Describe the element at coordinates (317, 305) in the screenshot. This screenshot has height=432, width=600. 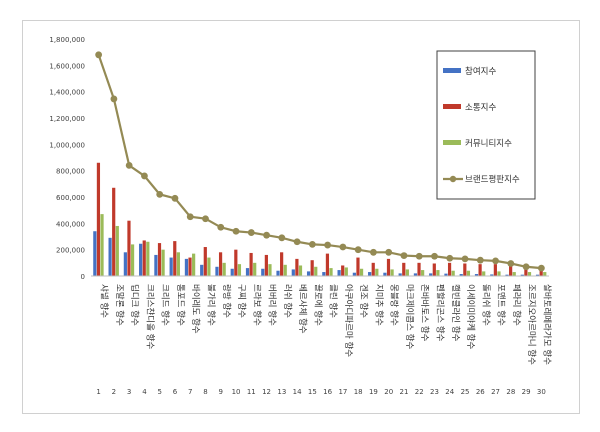
I see `x-tick-label: 끌로에 향수` at that location.